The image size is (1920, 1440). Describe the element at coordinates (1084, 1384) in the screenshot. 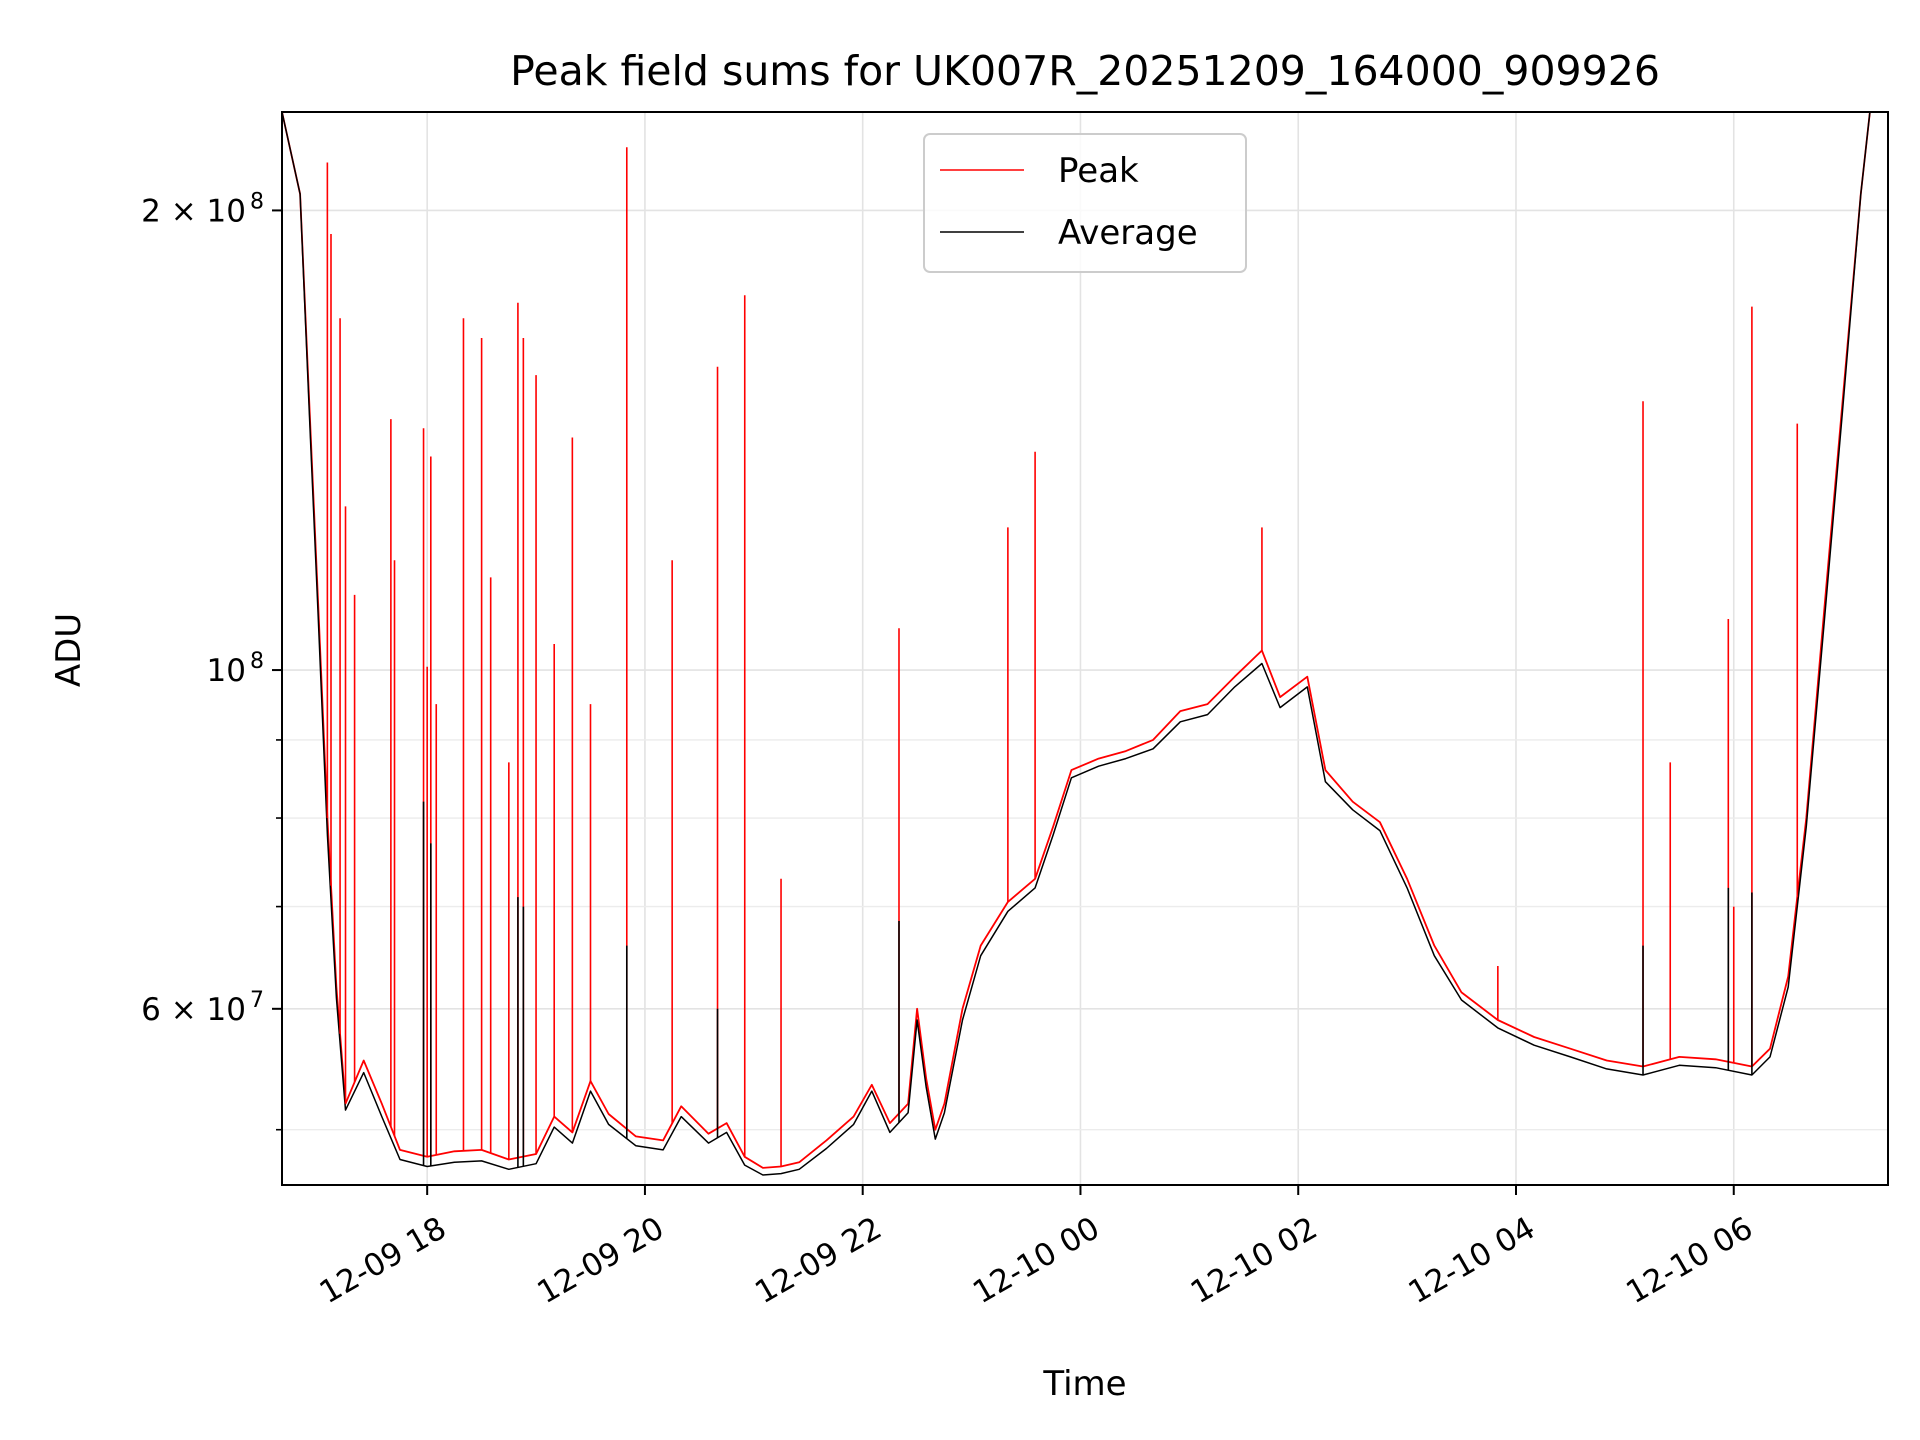

I see `x-axis-title: Time` at that location.